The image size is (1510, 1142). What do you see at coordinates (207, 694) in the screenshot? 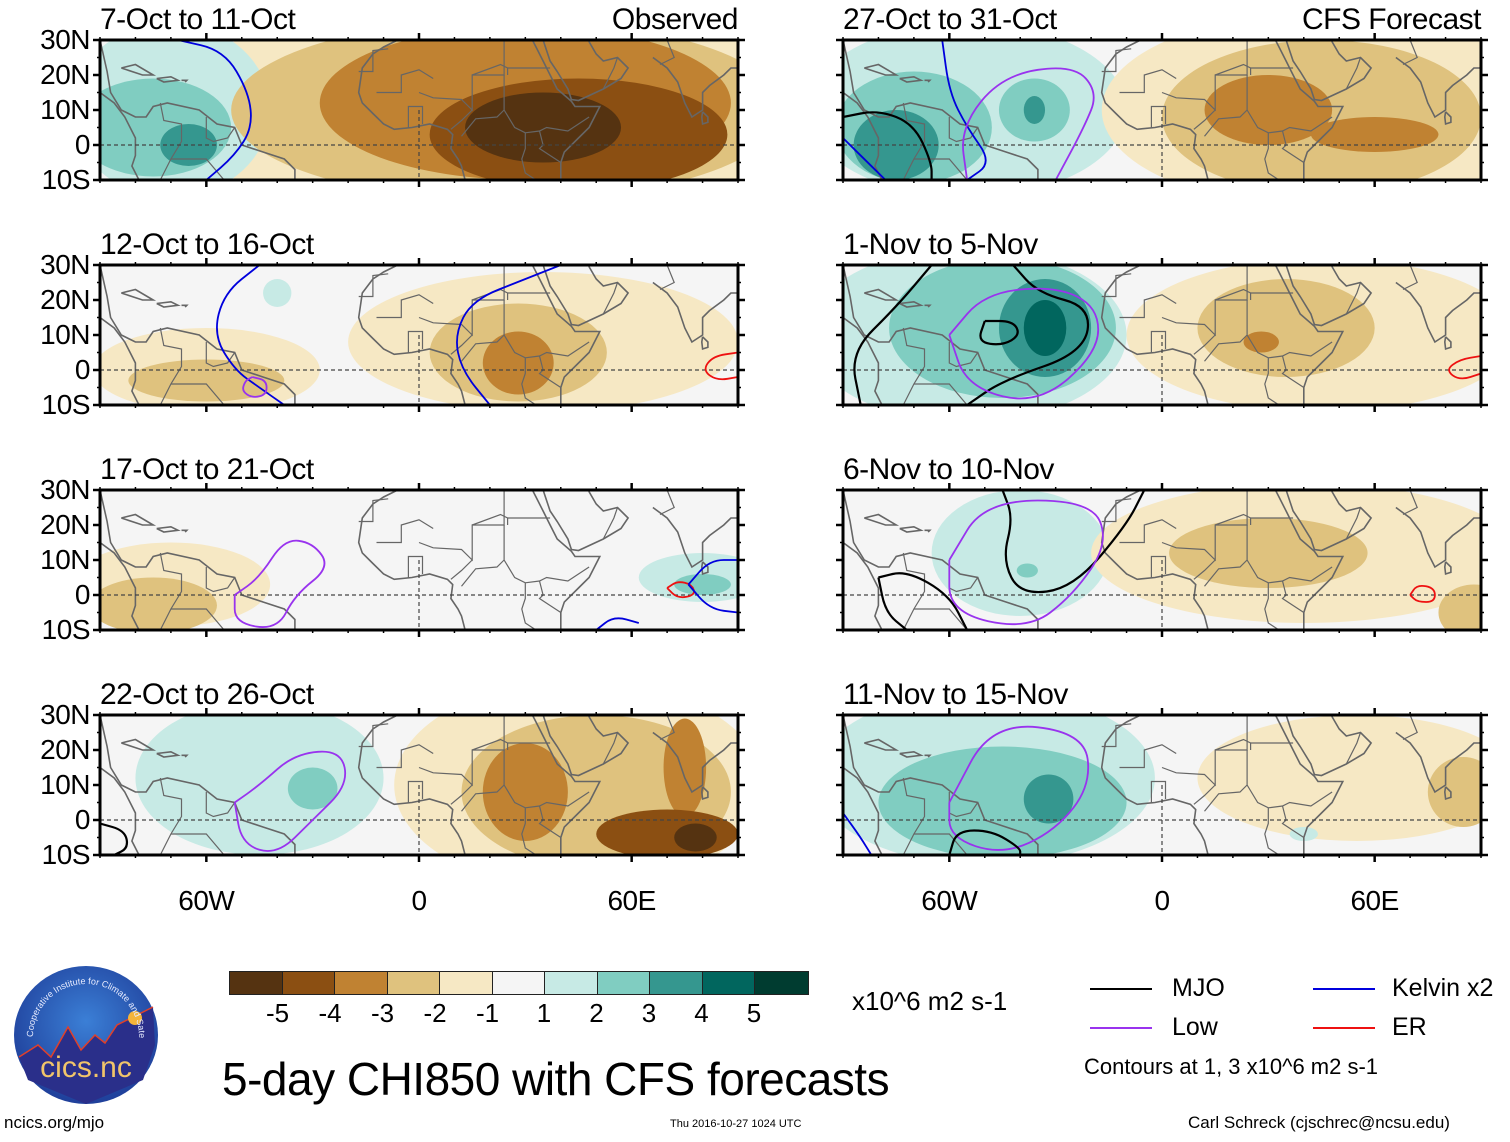
I see `panel-title: 22-Oct to 26-Oct` at bounding box center [207, 694].